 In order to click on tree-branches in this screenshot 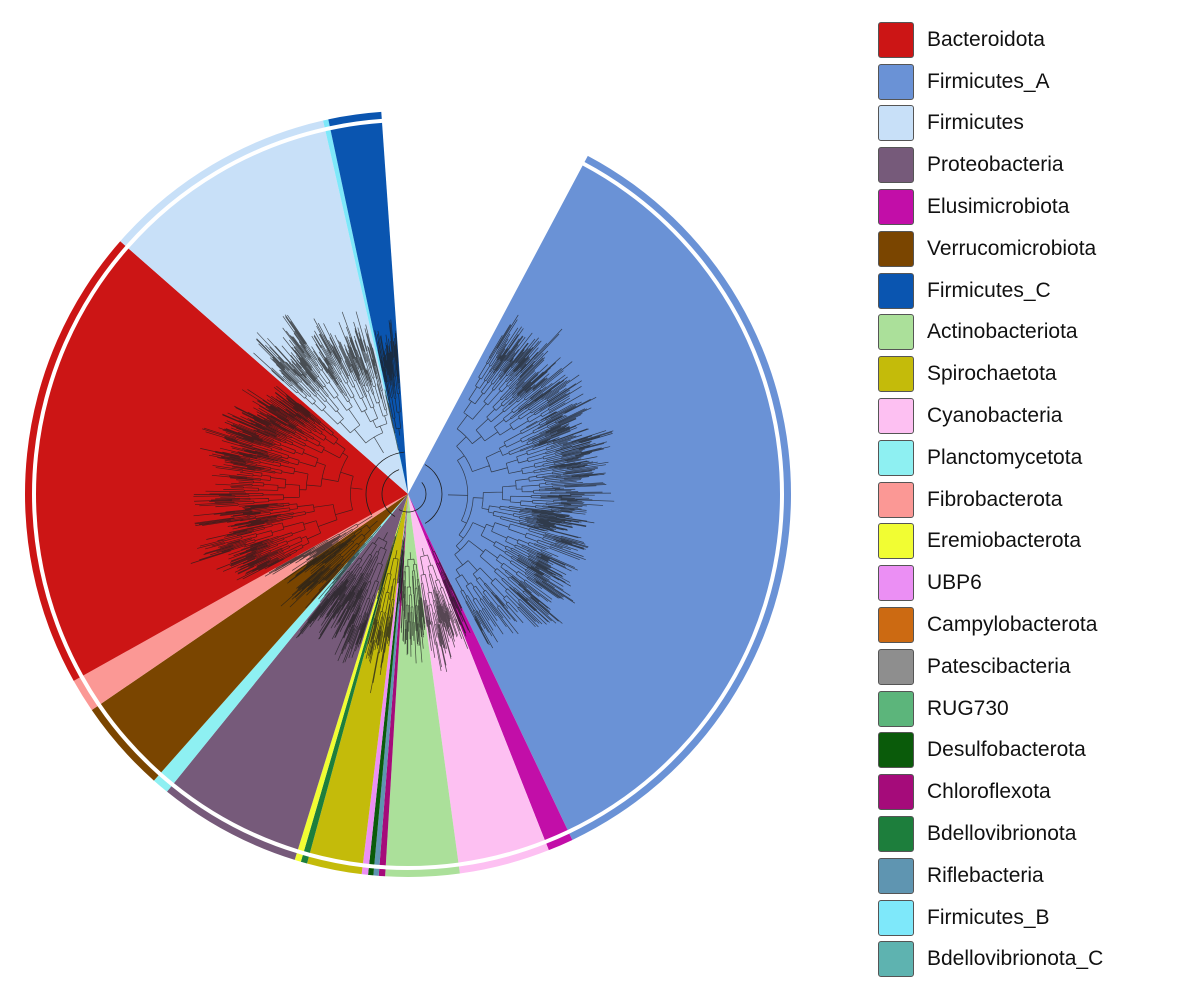, I will do `click(402, 502)`.